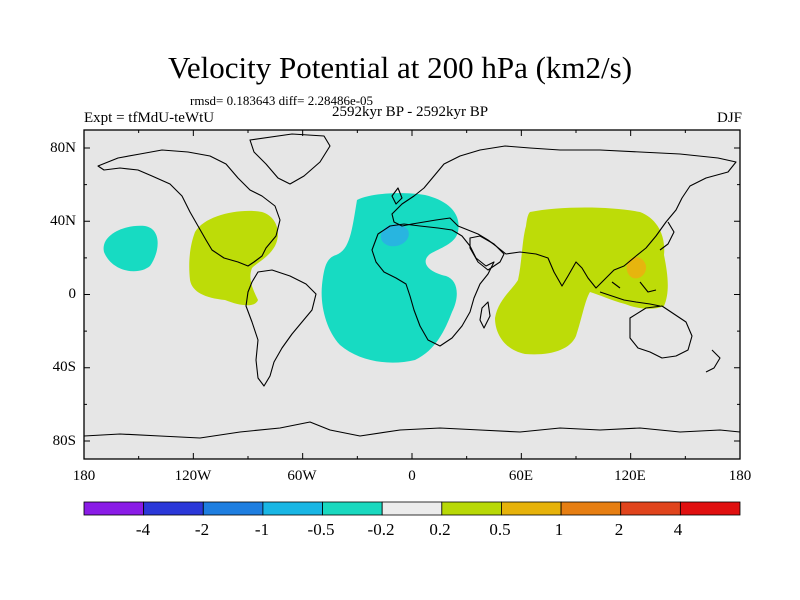  What do you see at coordinates (143, 529) in the screenshot?
I see `colorbar-label-m4: -4` at bounding box center [143, 529].